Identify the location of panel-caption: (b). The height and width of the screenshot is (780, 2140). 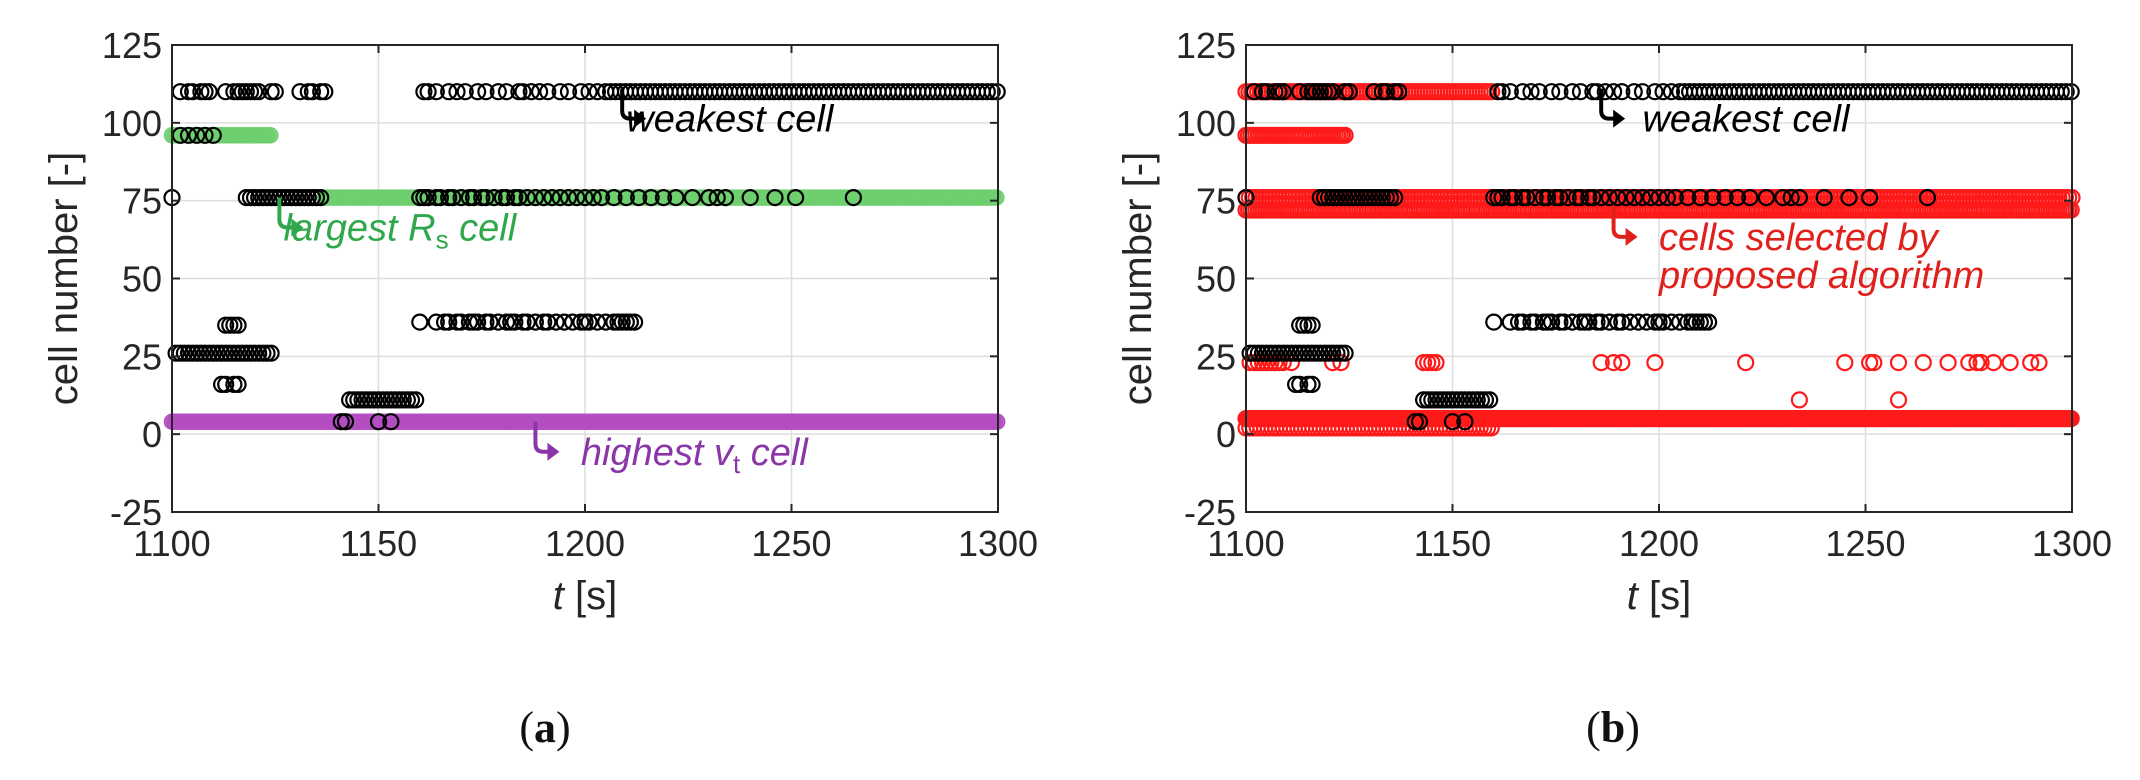
(1613, 727).